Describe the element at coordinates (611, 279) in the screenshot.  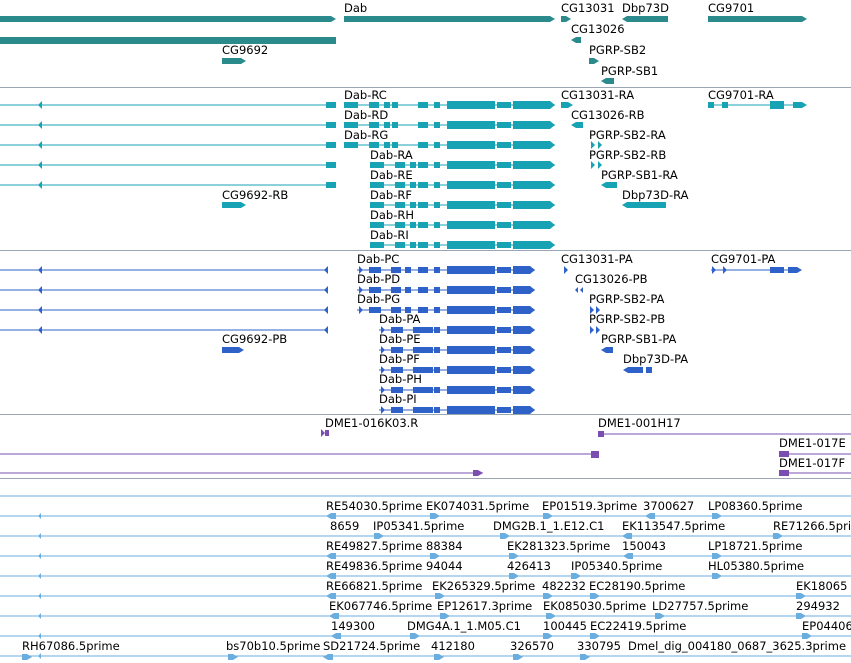
I see `feature-label: CG13026-PB` at that location.